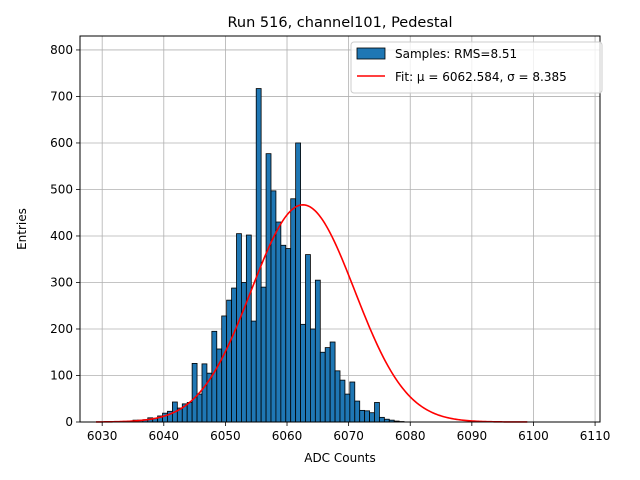 The height and width of the screenshot is (480, 640). Describe the element at coordinates (61, 329) in the screenshot. I see `y-tick-label: 200` at that location.